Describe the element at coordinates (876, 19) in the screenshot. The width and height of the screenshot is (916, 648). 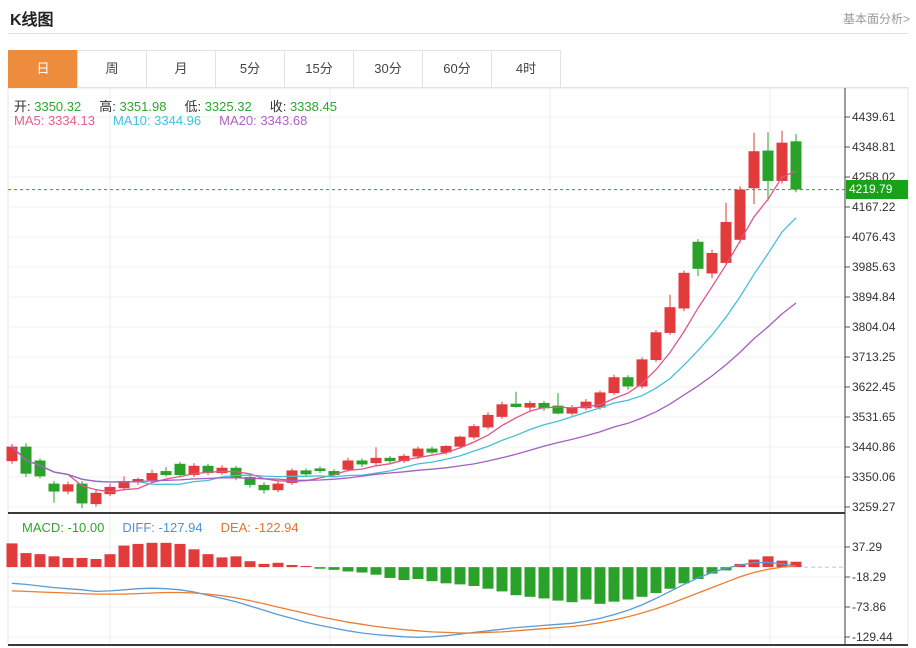
I see `fundamental-analysis-link: 基本面分析>` at that location.